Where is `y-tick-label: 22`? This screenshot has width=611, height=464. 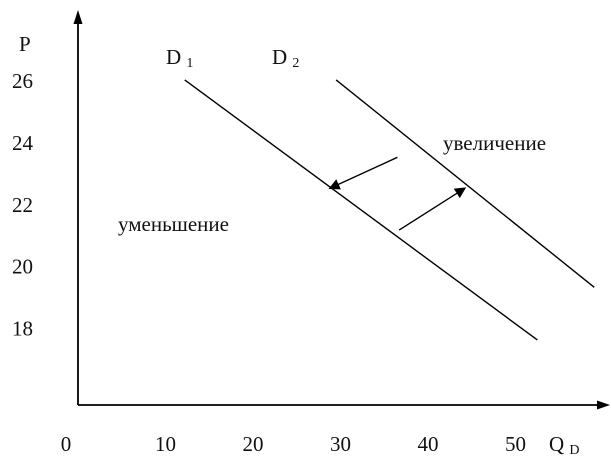 y-tick-label: 22 is located at coordinates (22, 205).